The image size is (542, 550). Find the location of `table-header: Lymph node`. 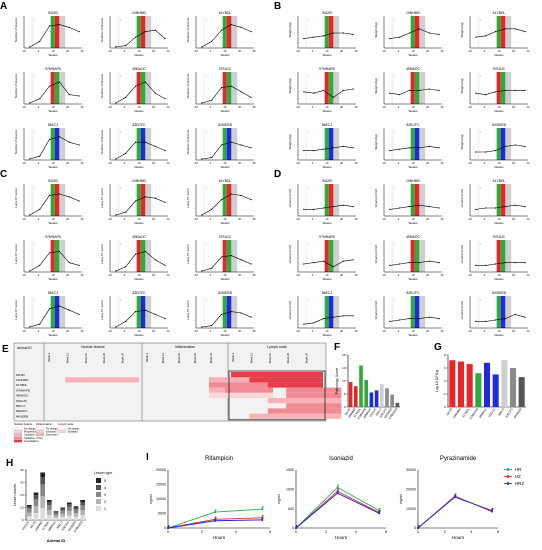

table-header: Lymph node is located at coordinates (277, 347).